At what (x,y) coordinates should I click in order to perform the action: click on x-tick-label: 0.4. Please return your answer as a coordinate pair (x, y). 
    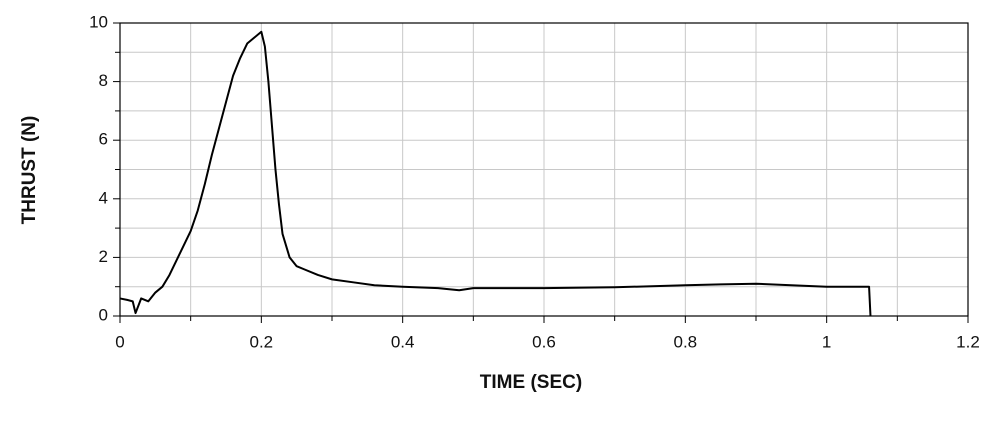
    Looking at the image, I should click on (403, 341).